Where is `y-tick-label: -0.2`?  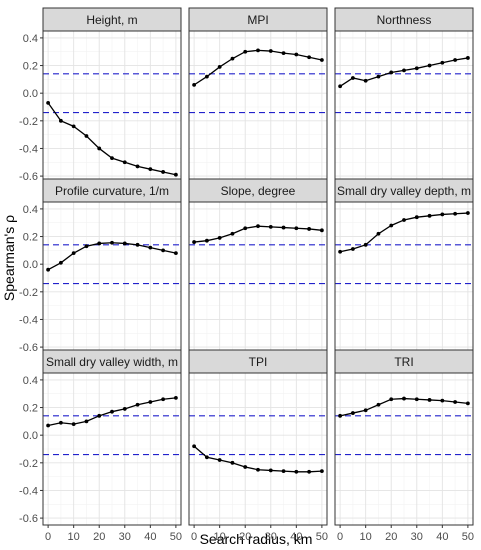
y-tick-label: -0.2 is located at coordinates (28, 464).